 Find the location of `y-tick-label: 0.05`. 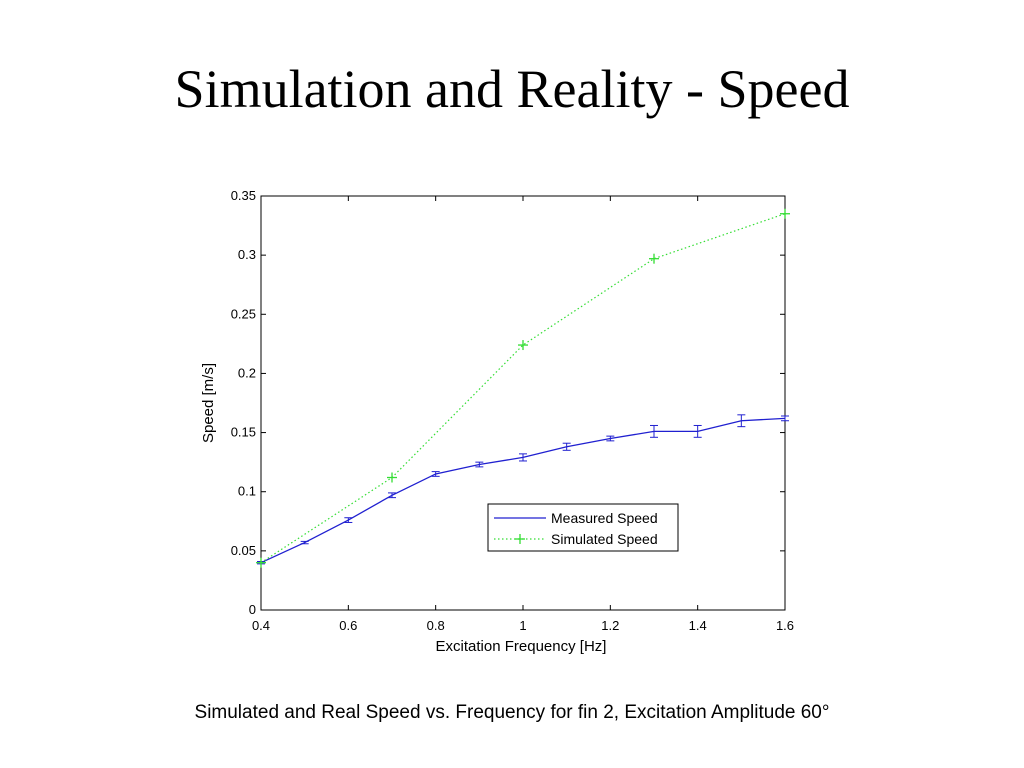

y-tick-label: 0.05 is located at coordinates (243, 550).